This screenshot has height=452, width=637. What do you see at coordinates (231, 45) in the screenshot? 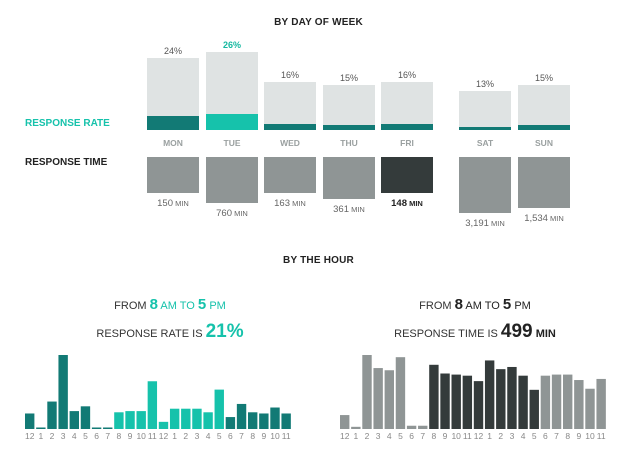
I see `rate-pct-tue: 26%` at bounding box center [231, 45].